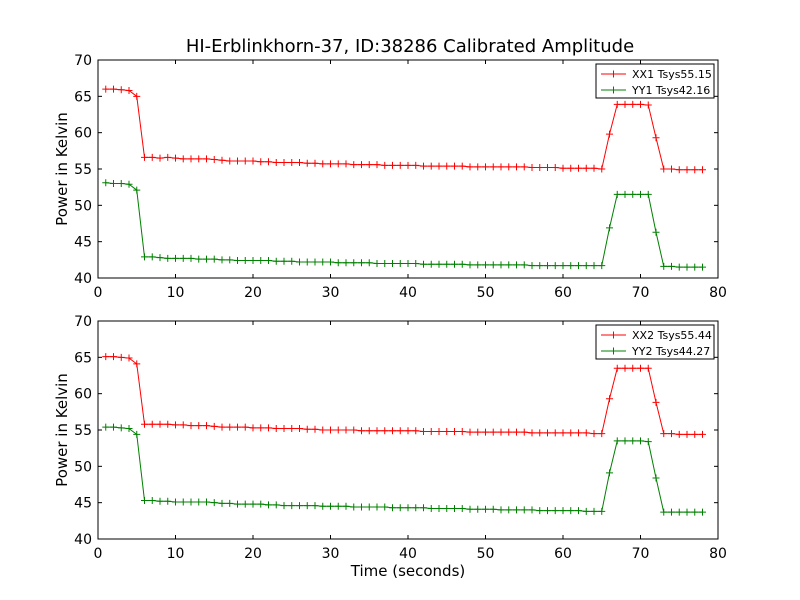 This screenshot has height=600, width=800. I want to click on y-tick-label: 55, so click(83, 431).